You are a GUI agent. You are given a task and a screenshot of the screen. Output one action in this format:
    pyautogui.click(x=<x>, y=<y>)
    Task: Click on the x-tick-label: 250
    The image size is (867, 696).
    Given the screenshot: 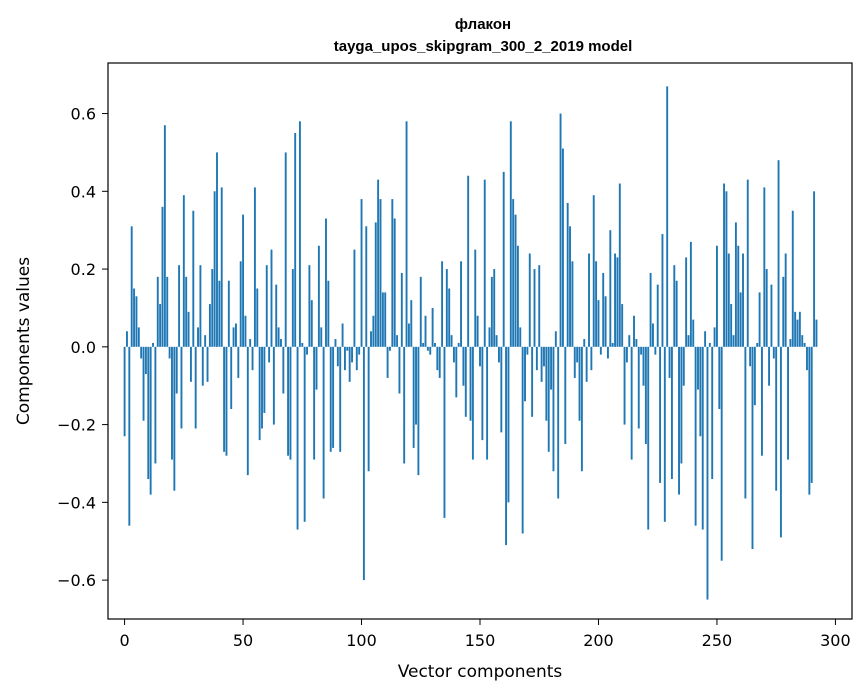 What is the action you would take?
    pyautogui.click(x=717, y=640)
    